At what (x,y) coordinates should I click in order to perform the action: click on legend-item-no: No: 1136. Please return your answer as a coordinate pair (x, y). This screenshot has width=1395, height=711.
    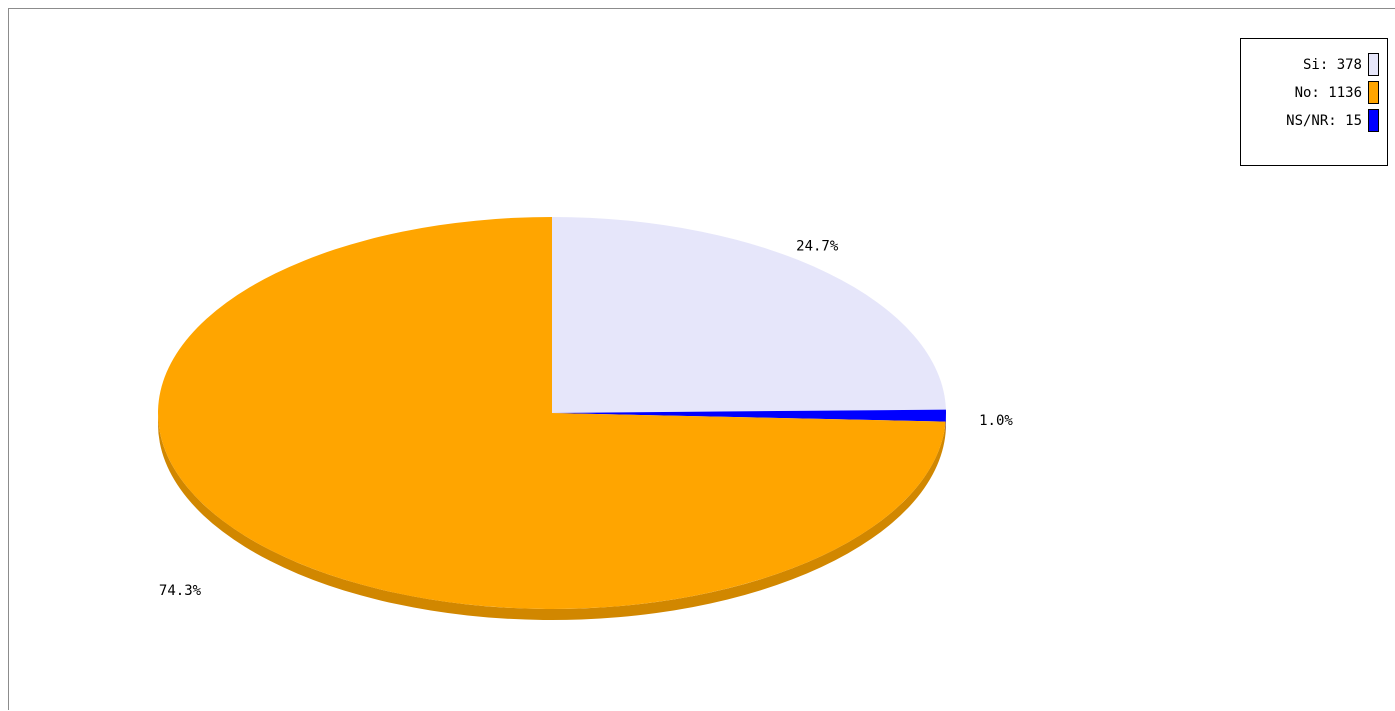
    Looking at the image, I should click on (1310, 92).